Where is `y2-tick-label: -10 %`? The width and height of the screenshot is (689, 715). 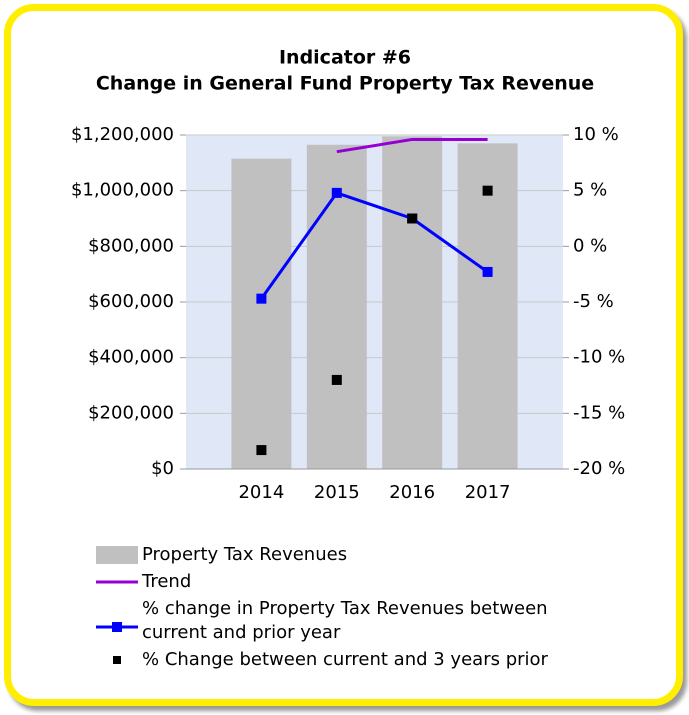
y2-tick-label: -10 % is located at coordinates (599, 357).